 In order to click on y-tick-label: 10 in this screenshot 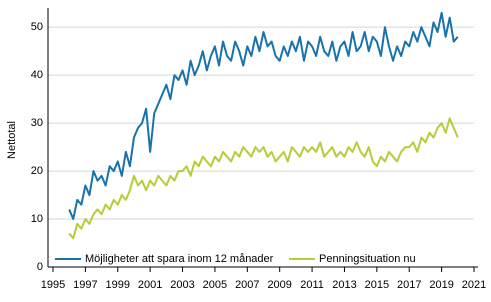, I will do `click(37, 219)`.